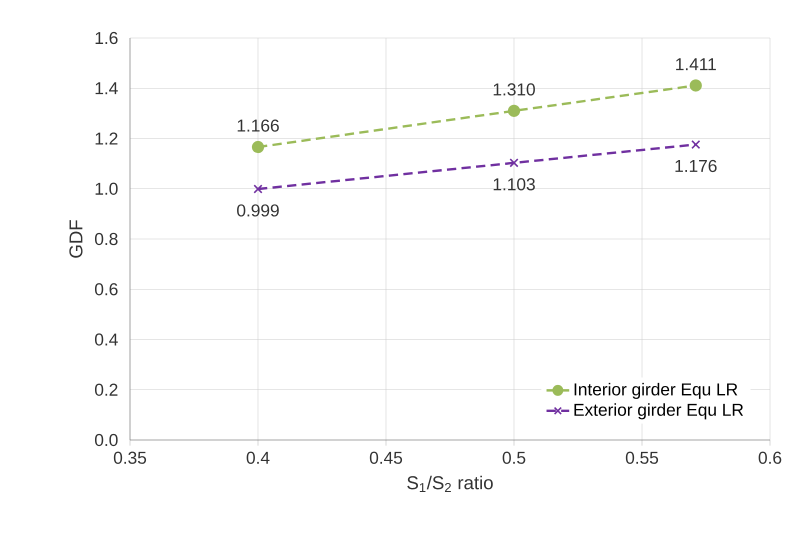 The width and height of the screenshot is (804, 538). What do you see at coordinates (106, 390) in the screenshot?
I see `y-tick-label: 0.2` at bounding box center [106, 390].